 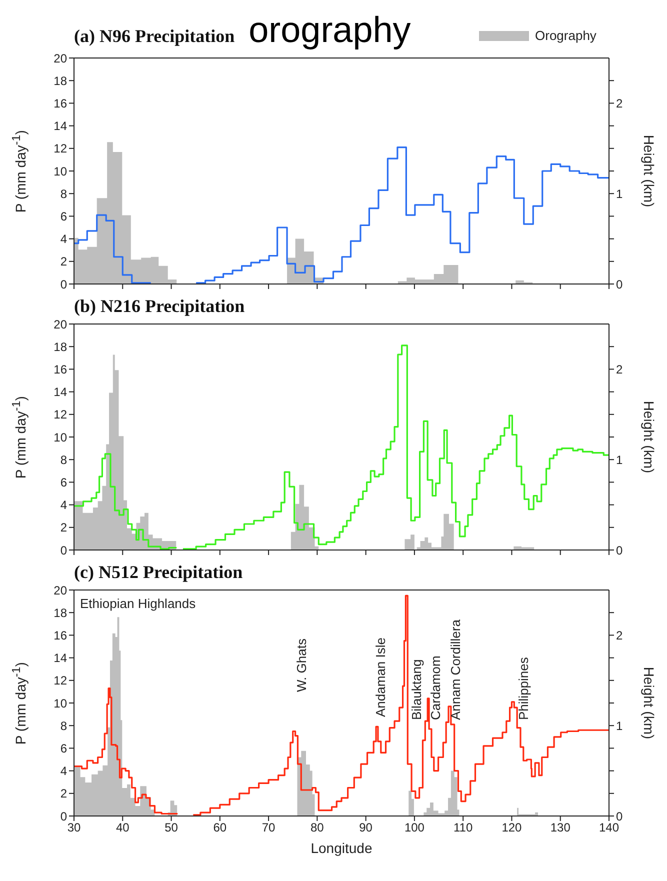 I want to click on x-tick-label: 140, so click(x=609, y=827).